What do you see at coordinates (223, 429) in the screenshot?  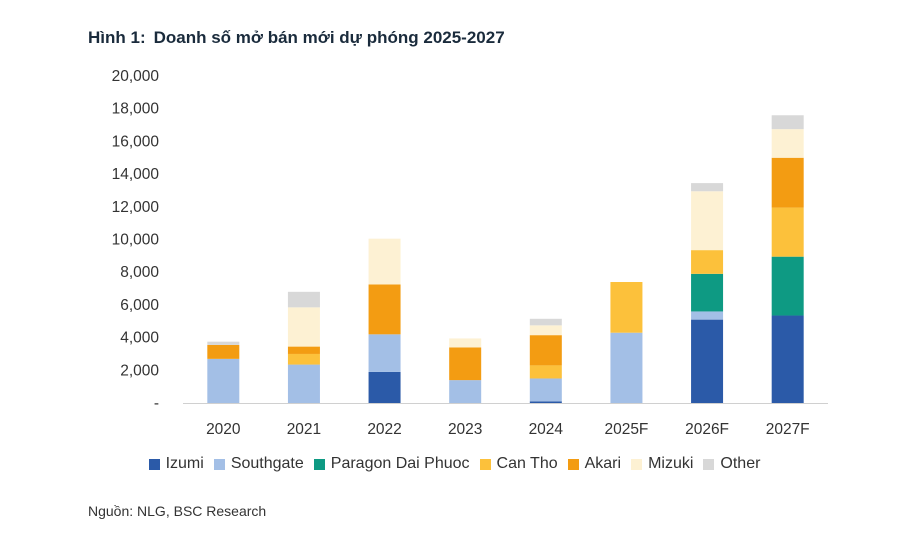 I see `x-tick-label: 2020` at bounding box center [223, 429].